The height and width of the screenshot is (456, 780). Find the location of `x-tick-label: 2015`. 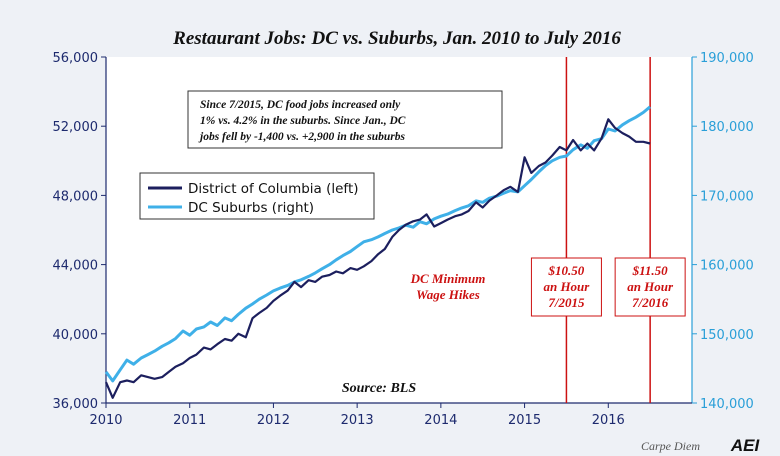

x-tick-label: 2015 is located at coordinates (524, 420).